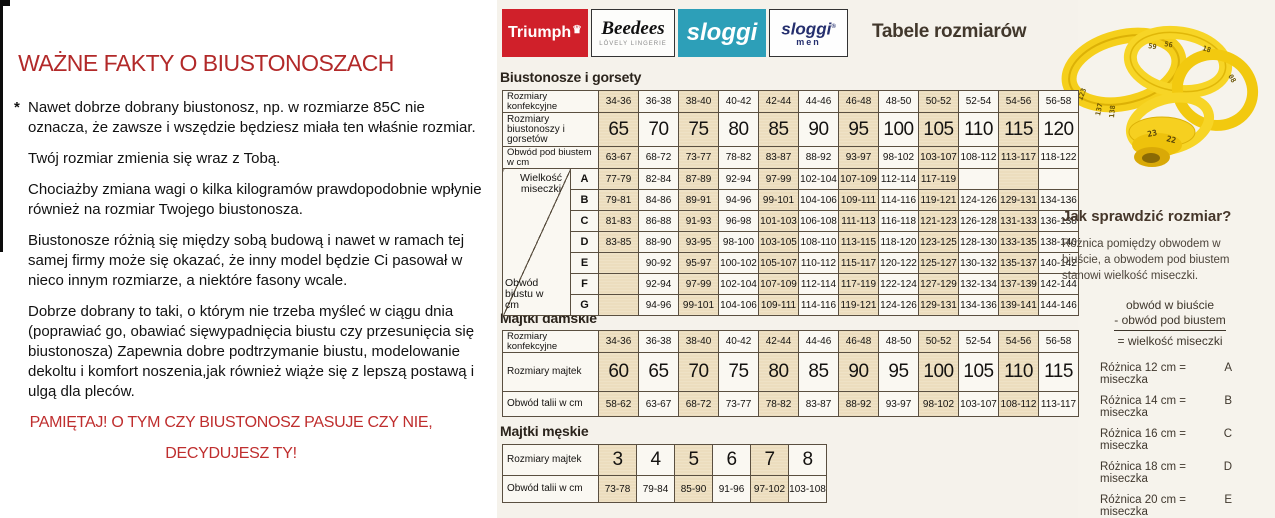 The width and height of the screenshot is (1275, 518). What do you see at coordinates (978, 242) in the screenshot?
I see `size-cell: 128-130` at bounding box center [978, 242].